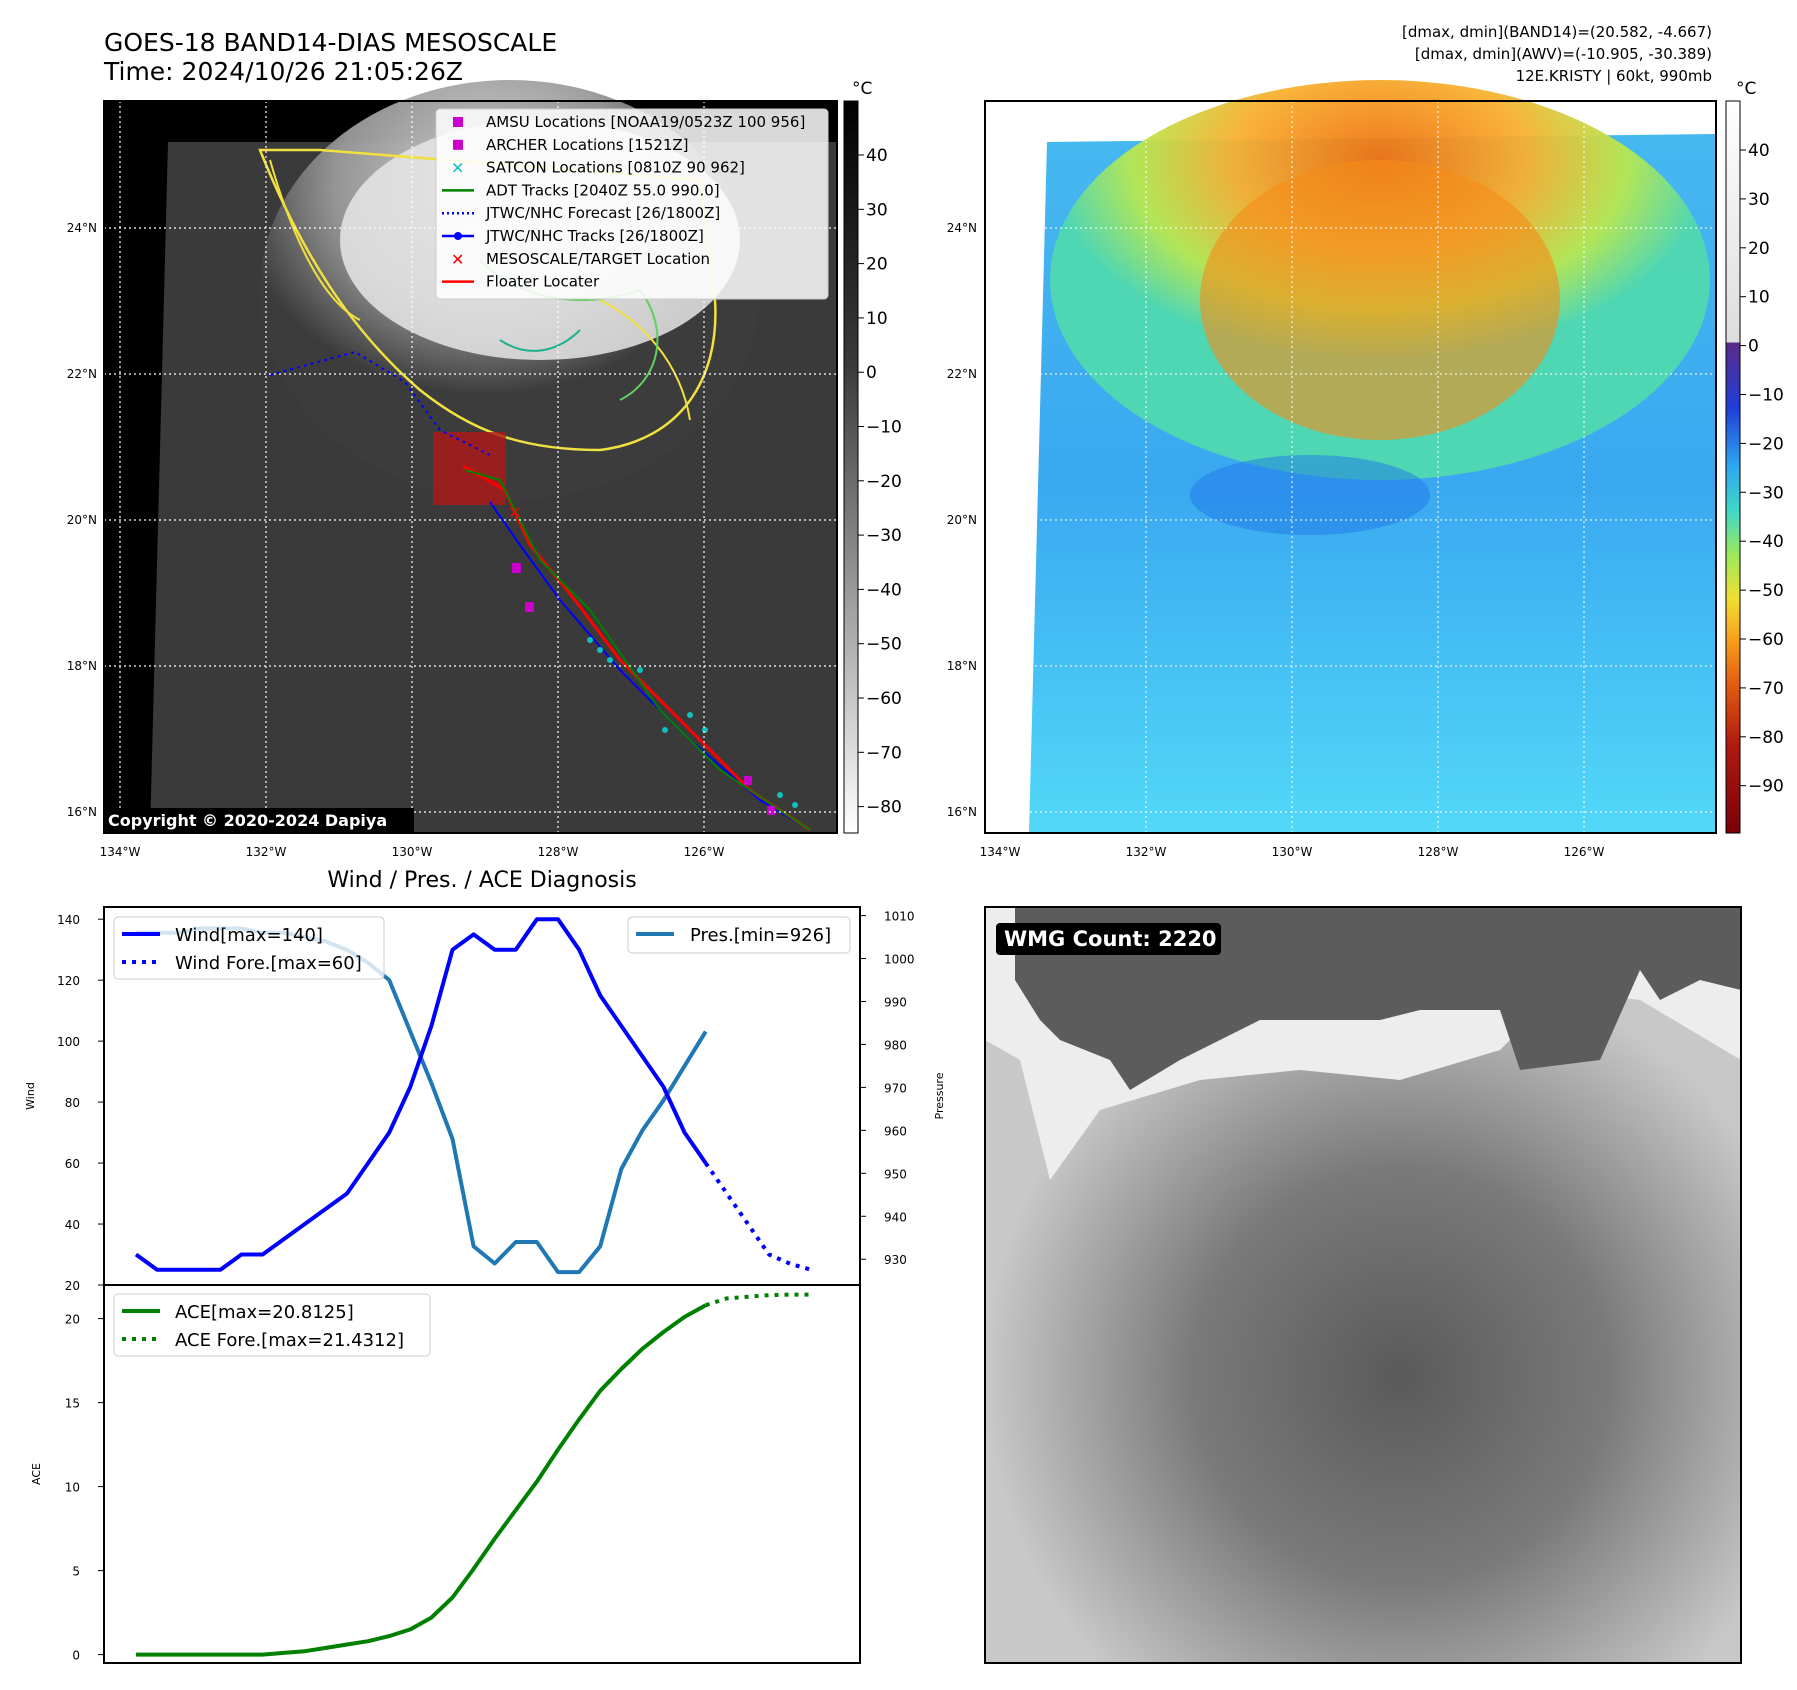  Describe the element at coordinates (1746, 89) in the screenshot. I see `right-colorbar-unit: °C` at that location.